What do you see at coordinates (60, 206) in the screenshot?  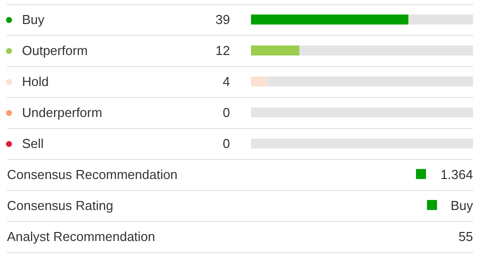 I see `text: Consensus Rating` at bounding box center [60, 206].